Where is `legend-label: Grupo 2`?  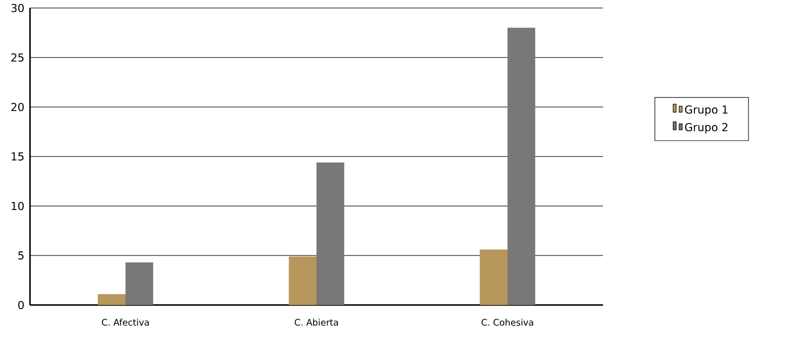
legend-label: Grupo 2 is located at coordinates (706, 128).